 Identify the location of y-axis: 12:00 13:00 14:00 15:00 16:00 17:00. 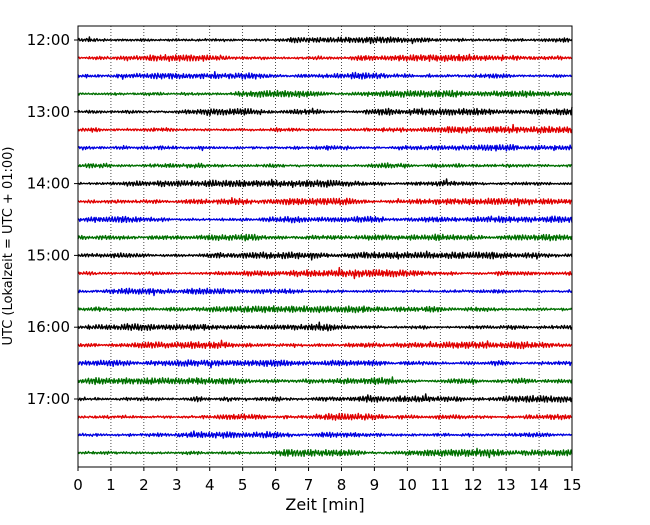
(52, 219).